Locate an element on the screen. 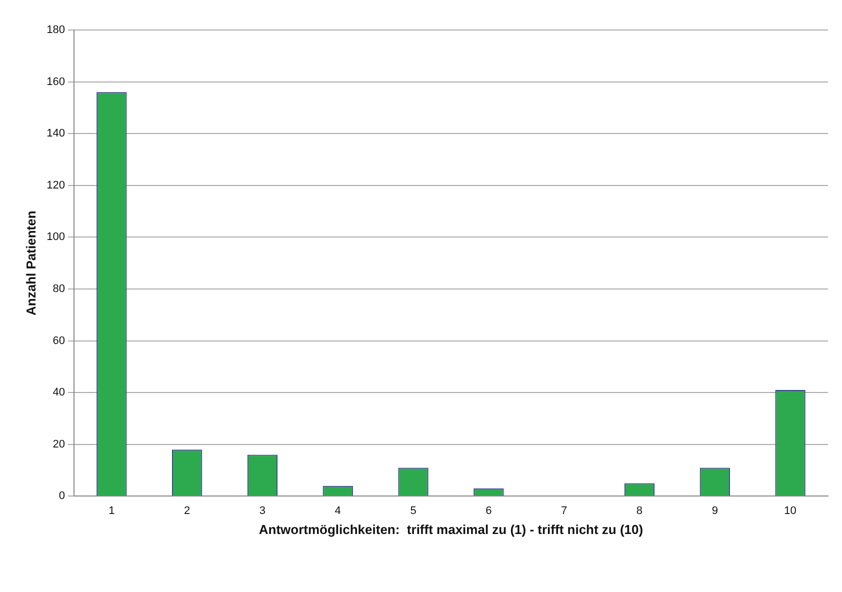 Image resolution: width=842 pixels, height=592 pixels. x-axis-title: Antwortmöglichkeiten: trifft maximal zu (1) - trifft nicht zu (10) is located at coordinates (451, 529).